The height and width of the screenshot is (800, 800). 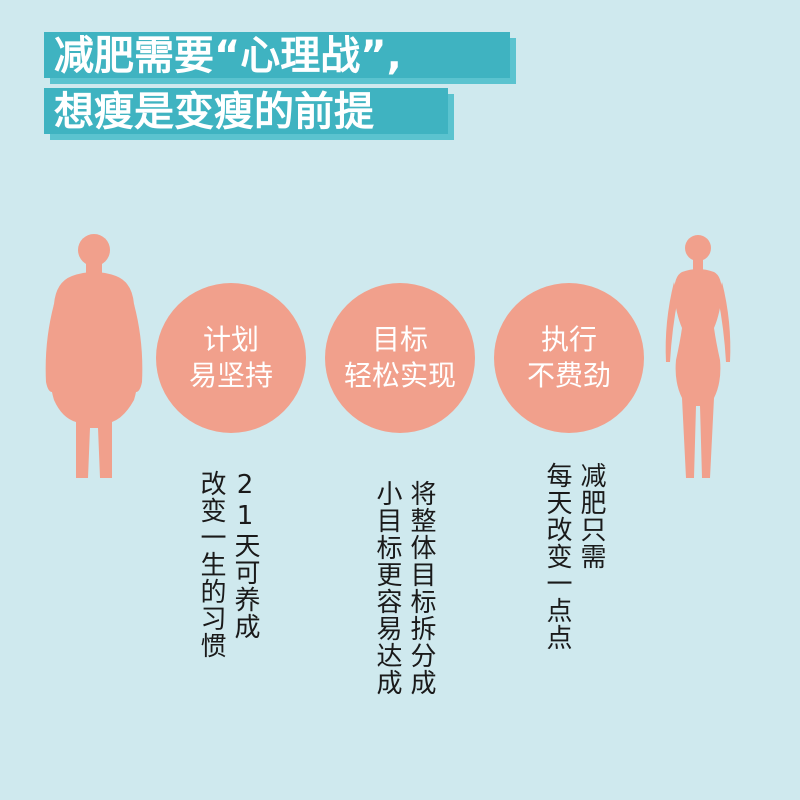 I want to click on note-2-col-1: 将整体目标拆分成, so click(x=421, y=588).